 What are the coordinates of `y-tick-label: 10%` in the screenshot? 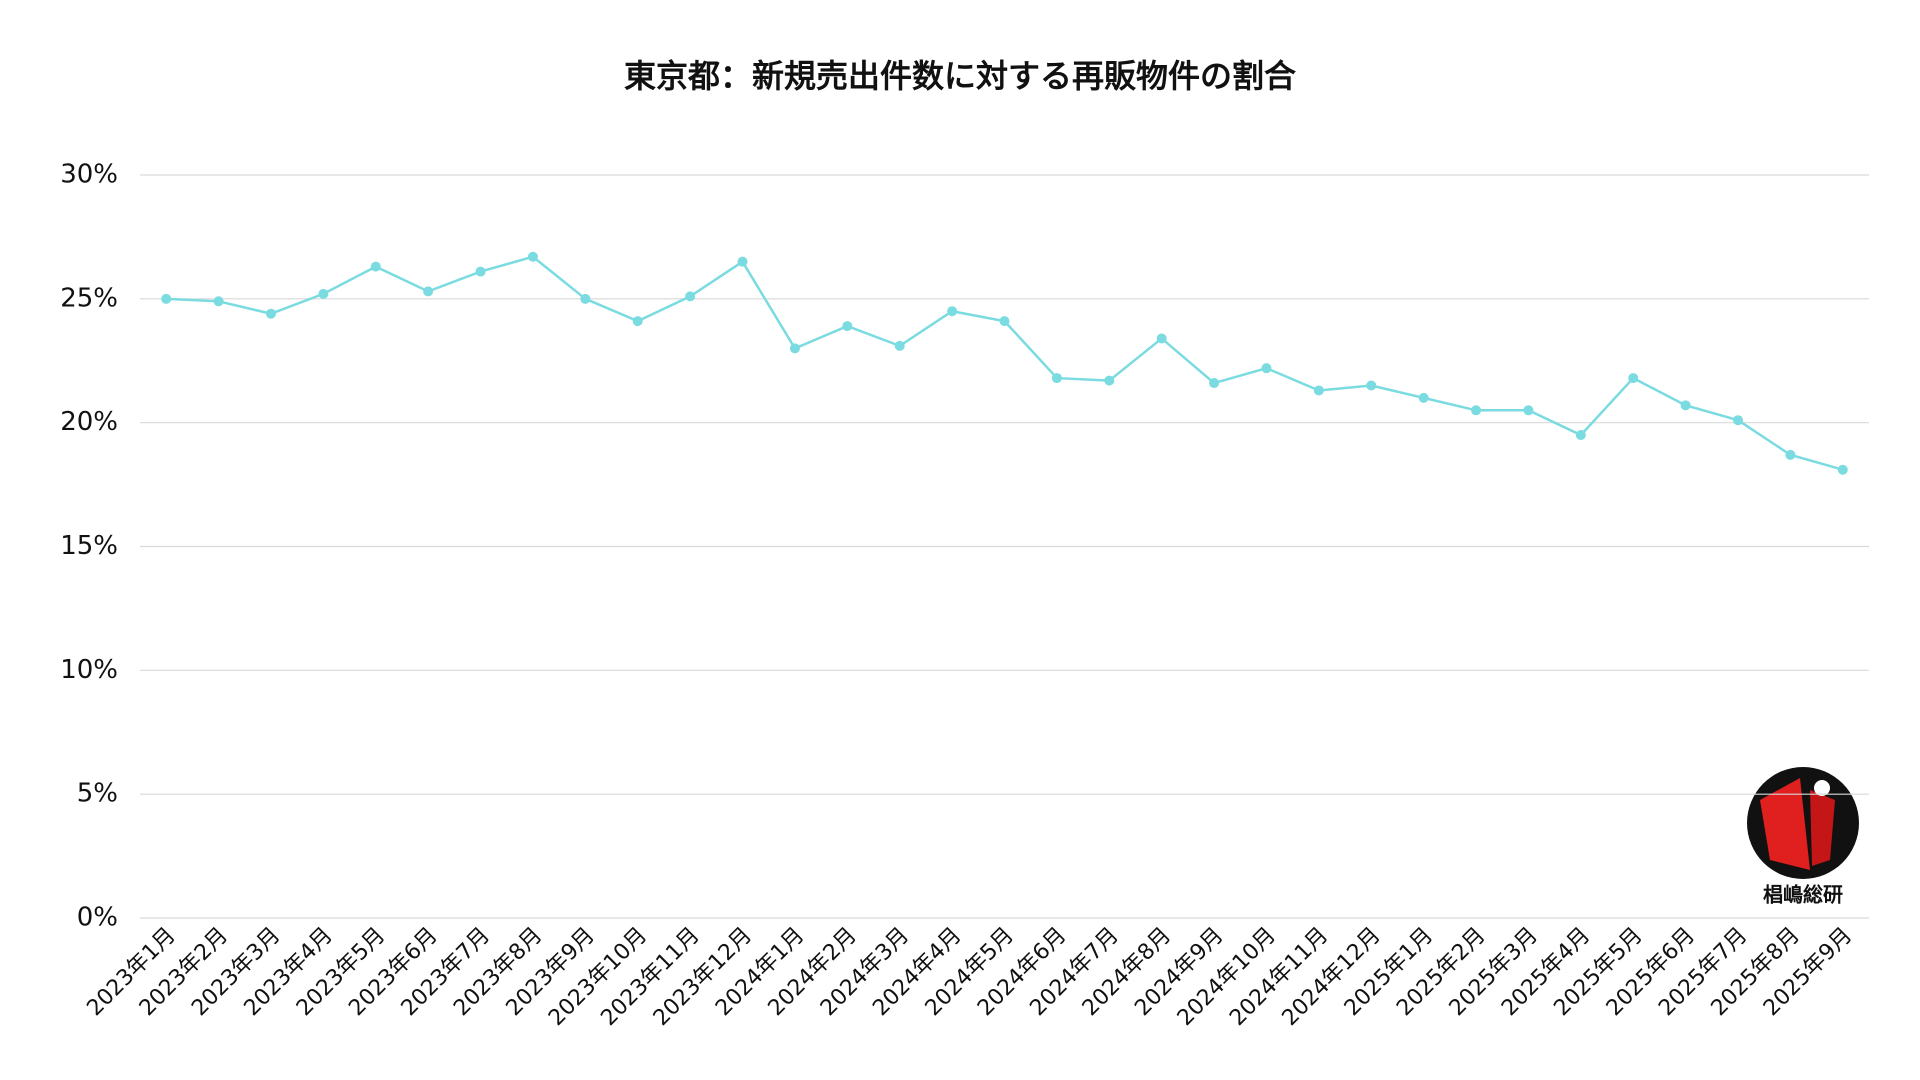 It's located at (89, 670).